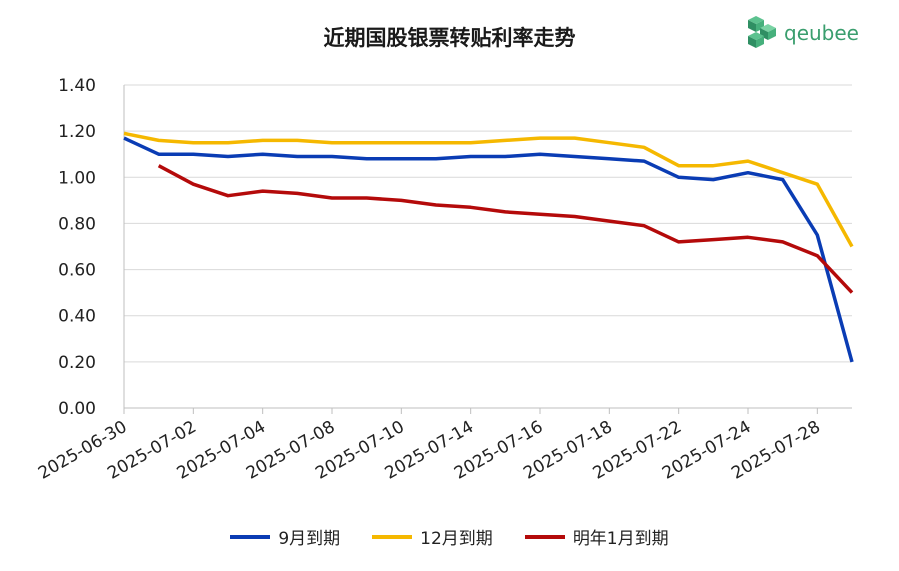 This screenshot has width=899, height=571. Describe the element at coordinates (77, 363) in the screenshot. I see `y-tick-label: 0.20` at that location.